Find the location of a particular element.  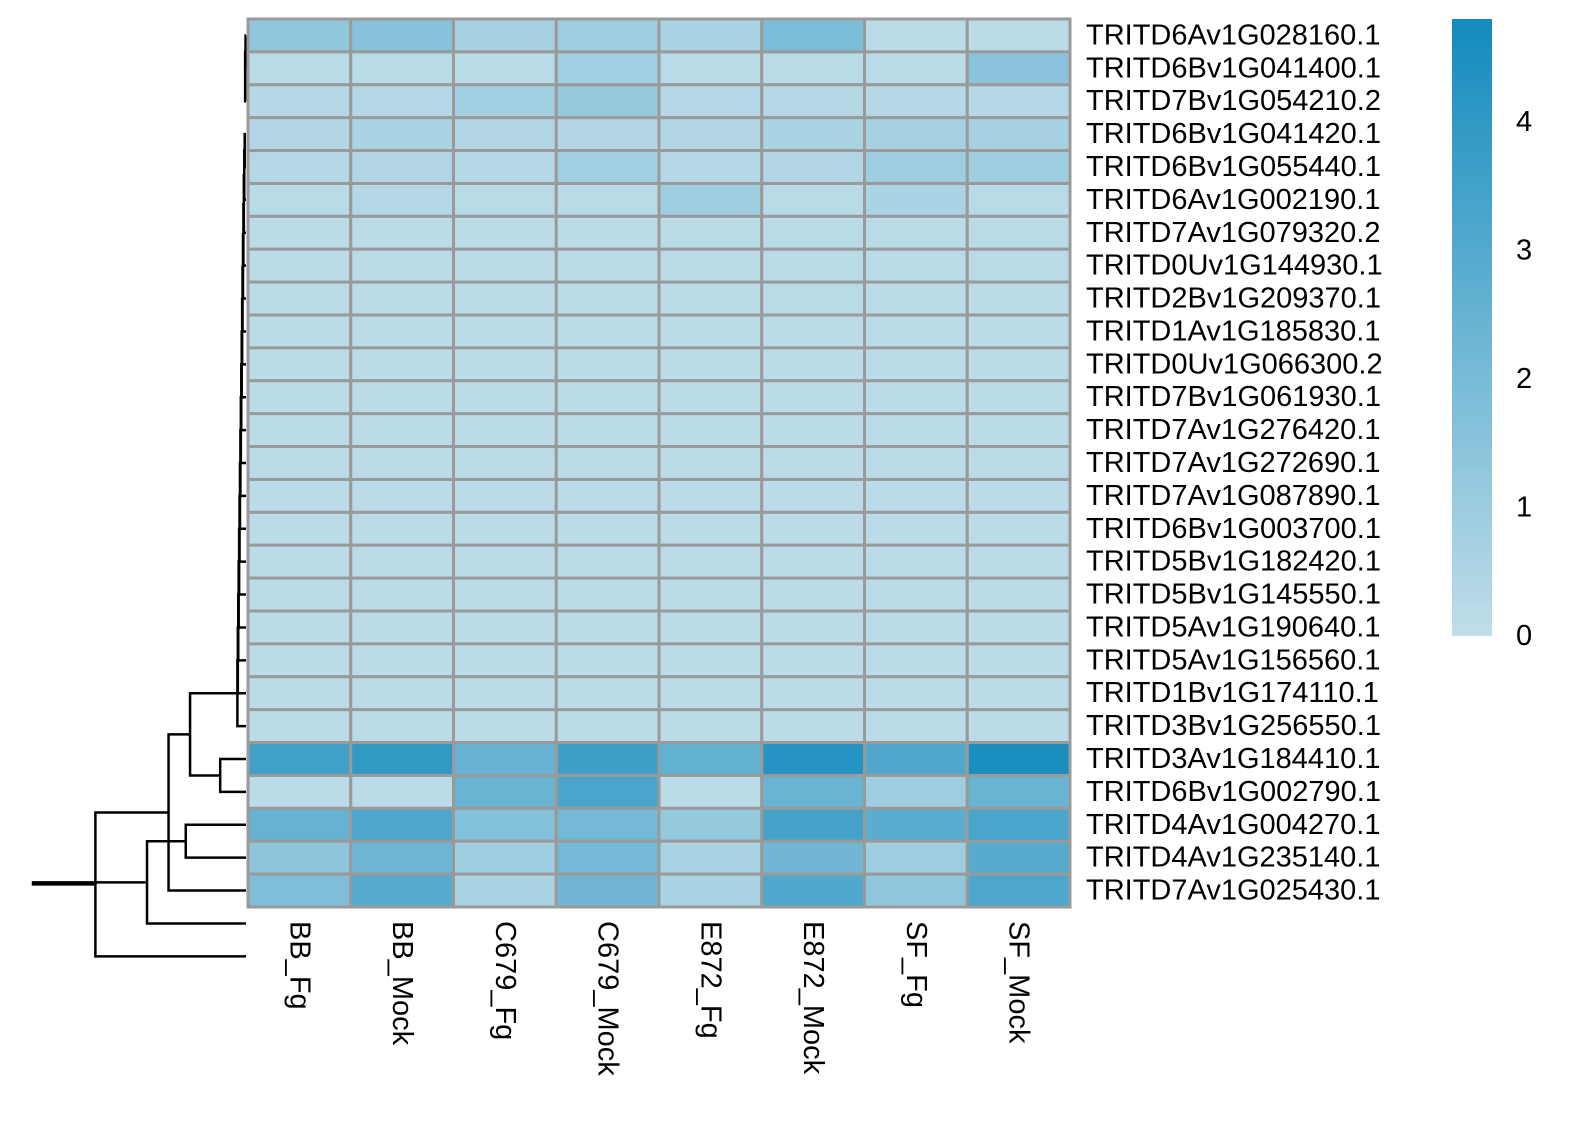

row-label: TRITD7Bv1G061930.1 is located at coordinates (1233, 397).